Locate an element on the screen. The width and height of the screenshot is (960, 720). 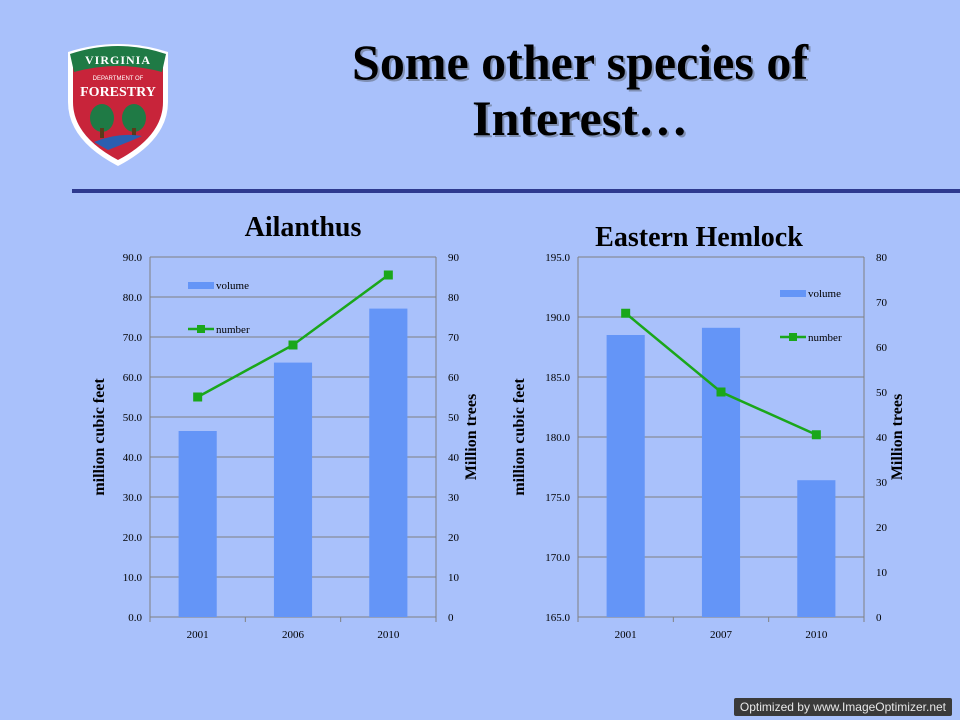
logo-shield is located at coordinates (118, 104).